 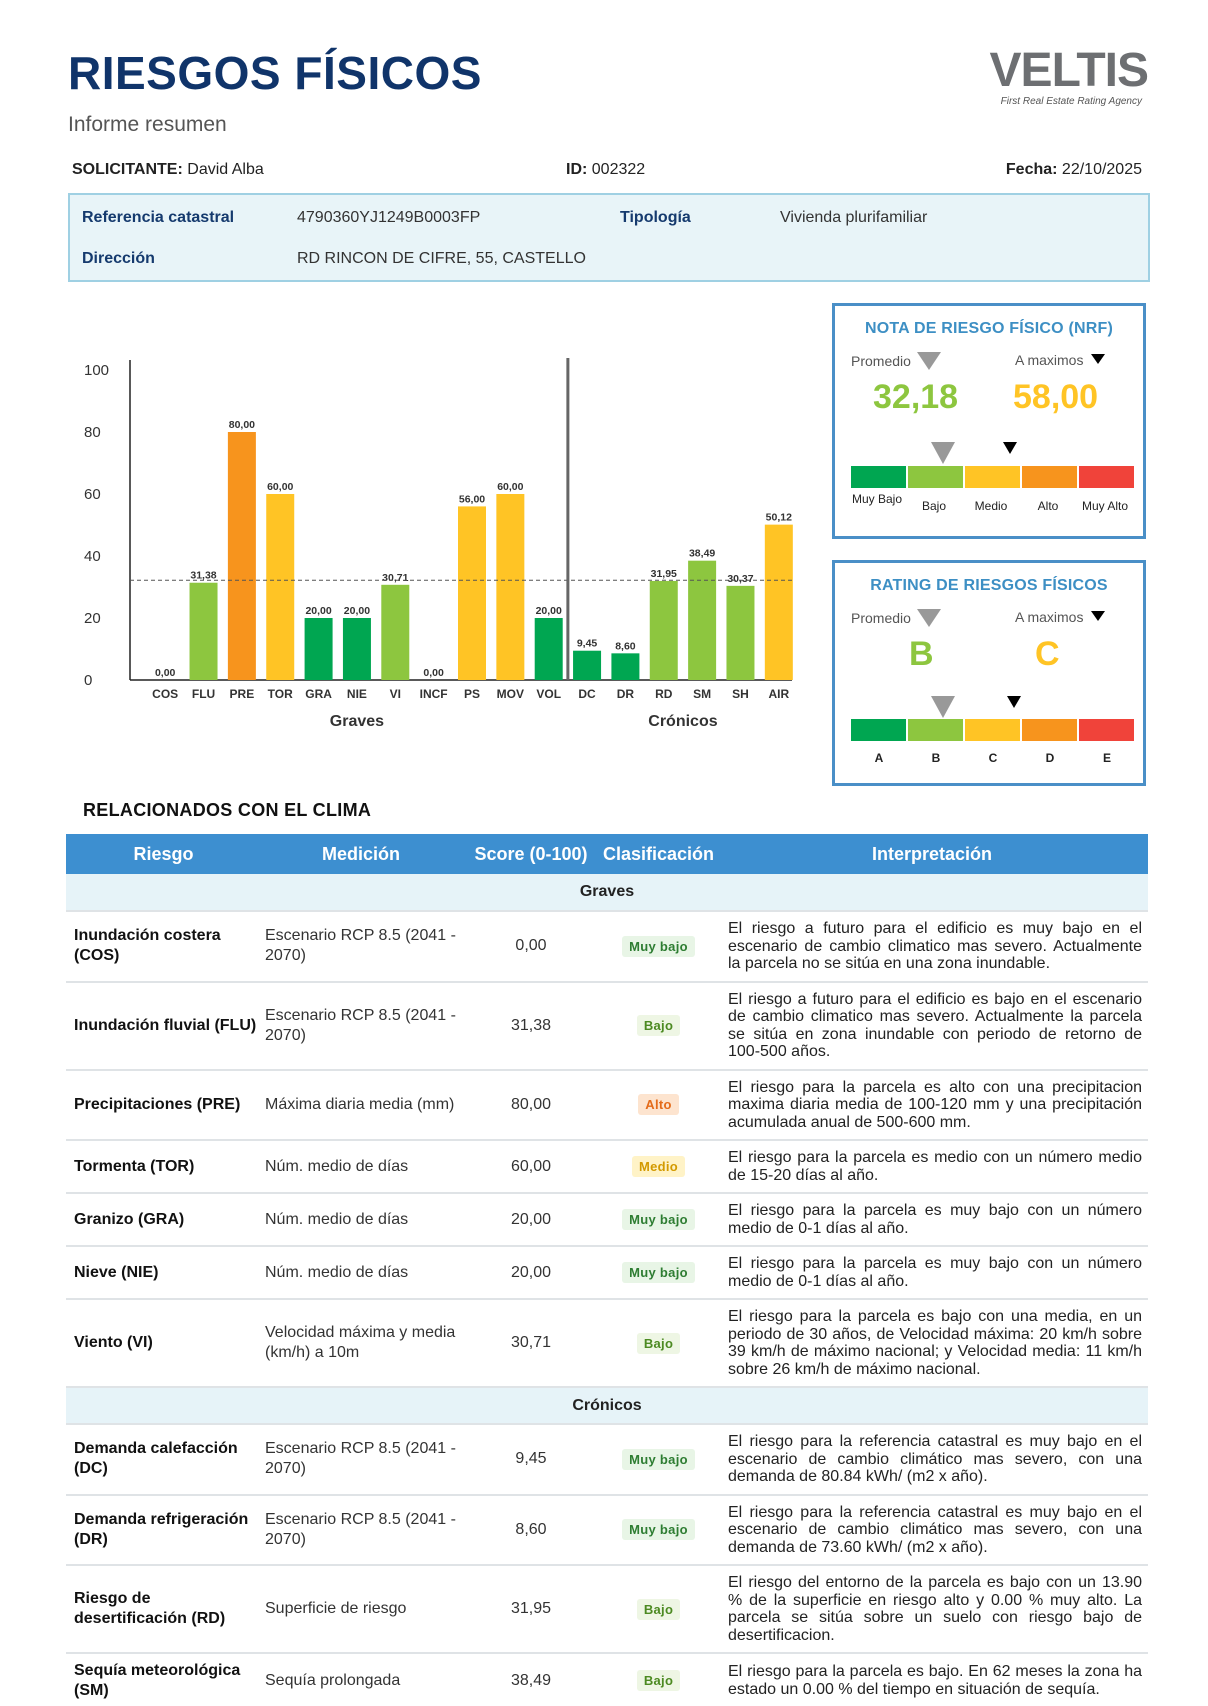 I want to click on col-medicion: Medición, so click(x=361, y=854).